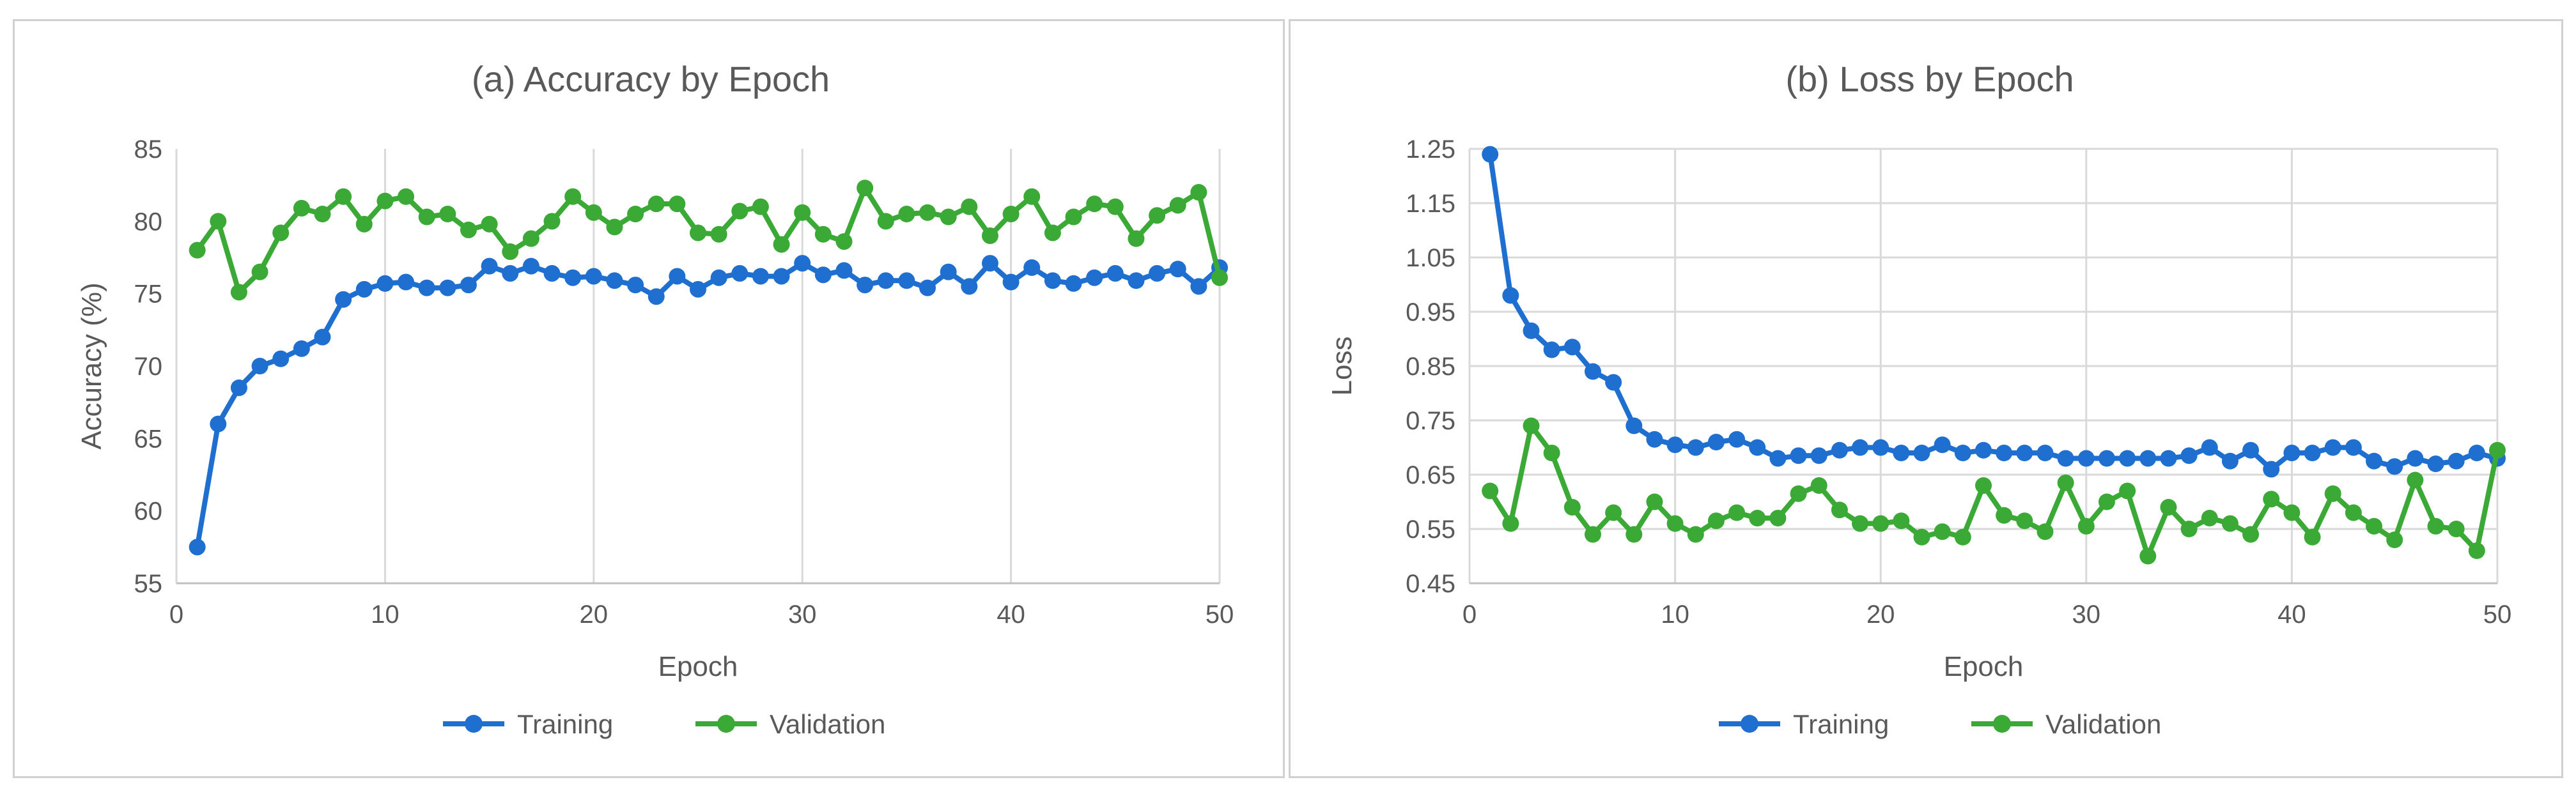 This screenshot has width=2576, height=796. Describe the element at coordinates (1342, 366) in the screenshot. I see `y-axis-title: Loss` at that location.